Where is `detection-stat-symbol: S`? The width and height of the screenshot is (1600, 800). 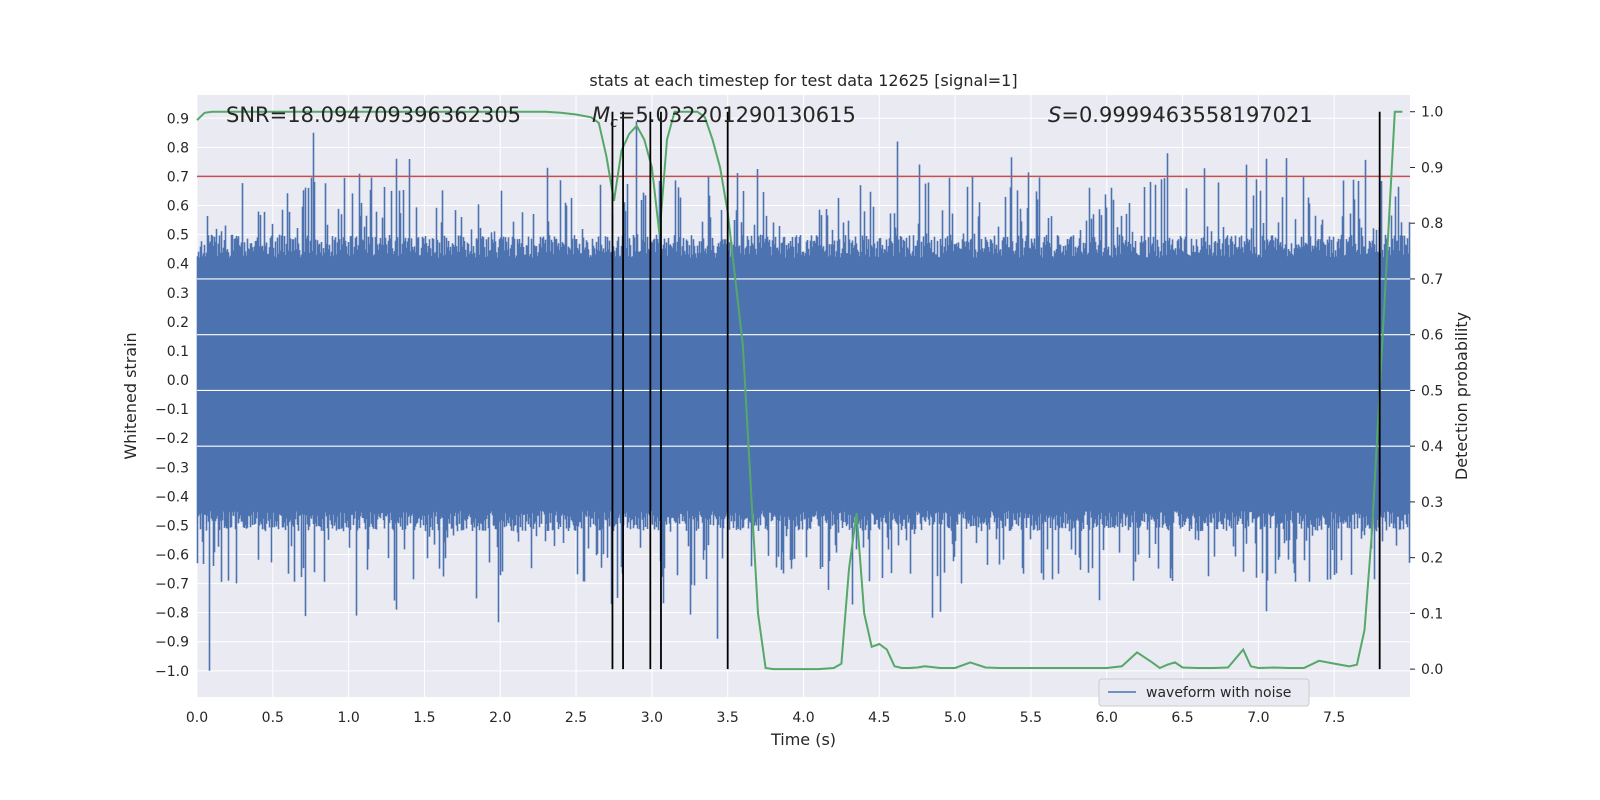
detection-stat-symbol: S is located at coordinates (1054, 115).